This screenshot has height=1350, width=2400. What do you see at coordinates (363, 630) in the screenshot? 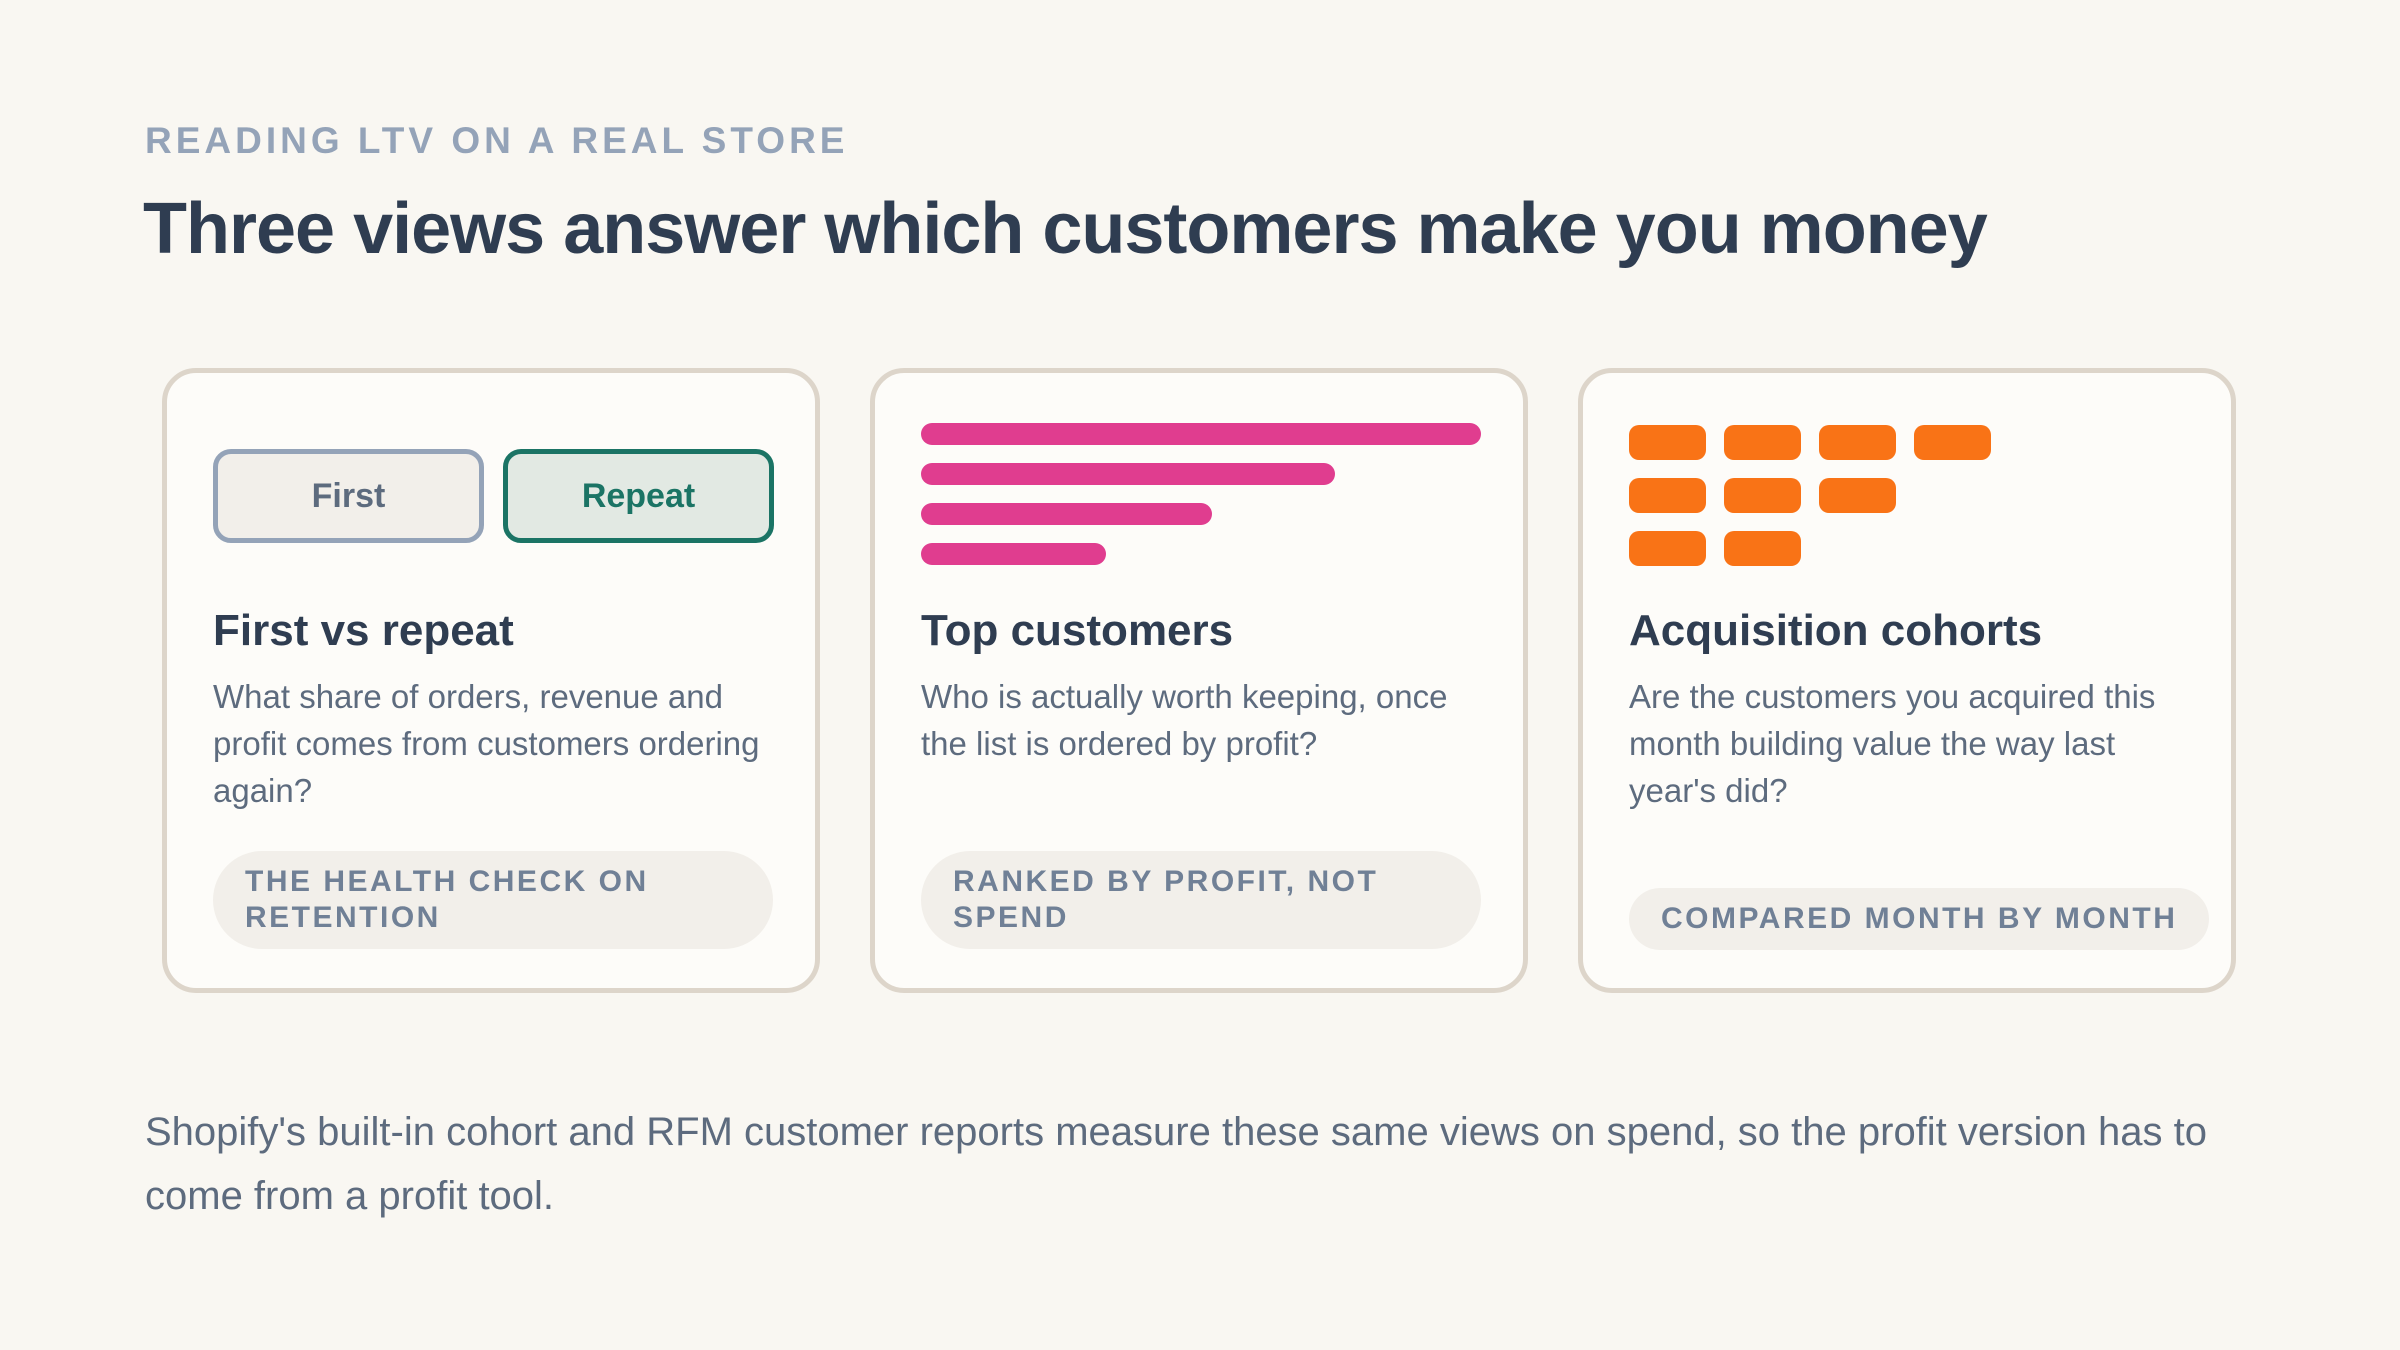
I see `card-title: First vs repeat` at bounding box center [363, 630].